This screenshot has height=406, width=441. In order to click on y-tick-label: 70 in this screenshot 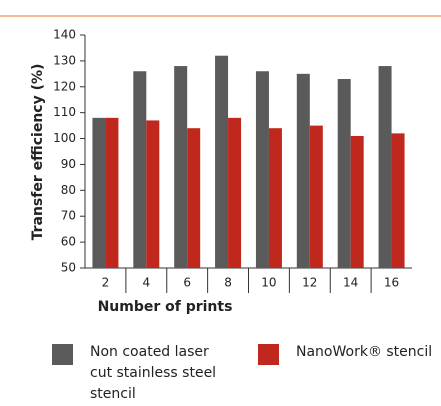, I will do `click(68, 216)`.